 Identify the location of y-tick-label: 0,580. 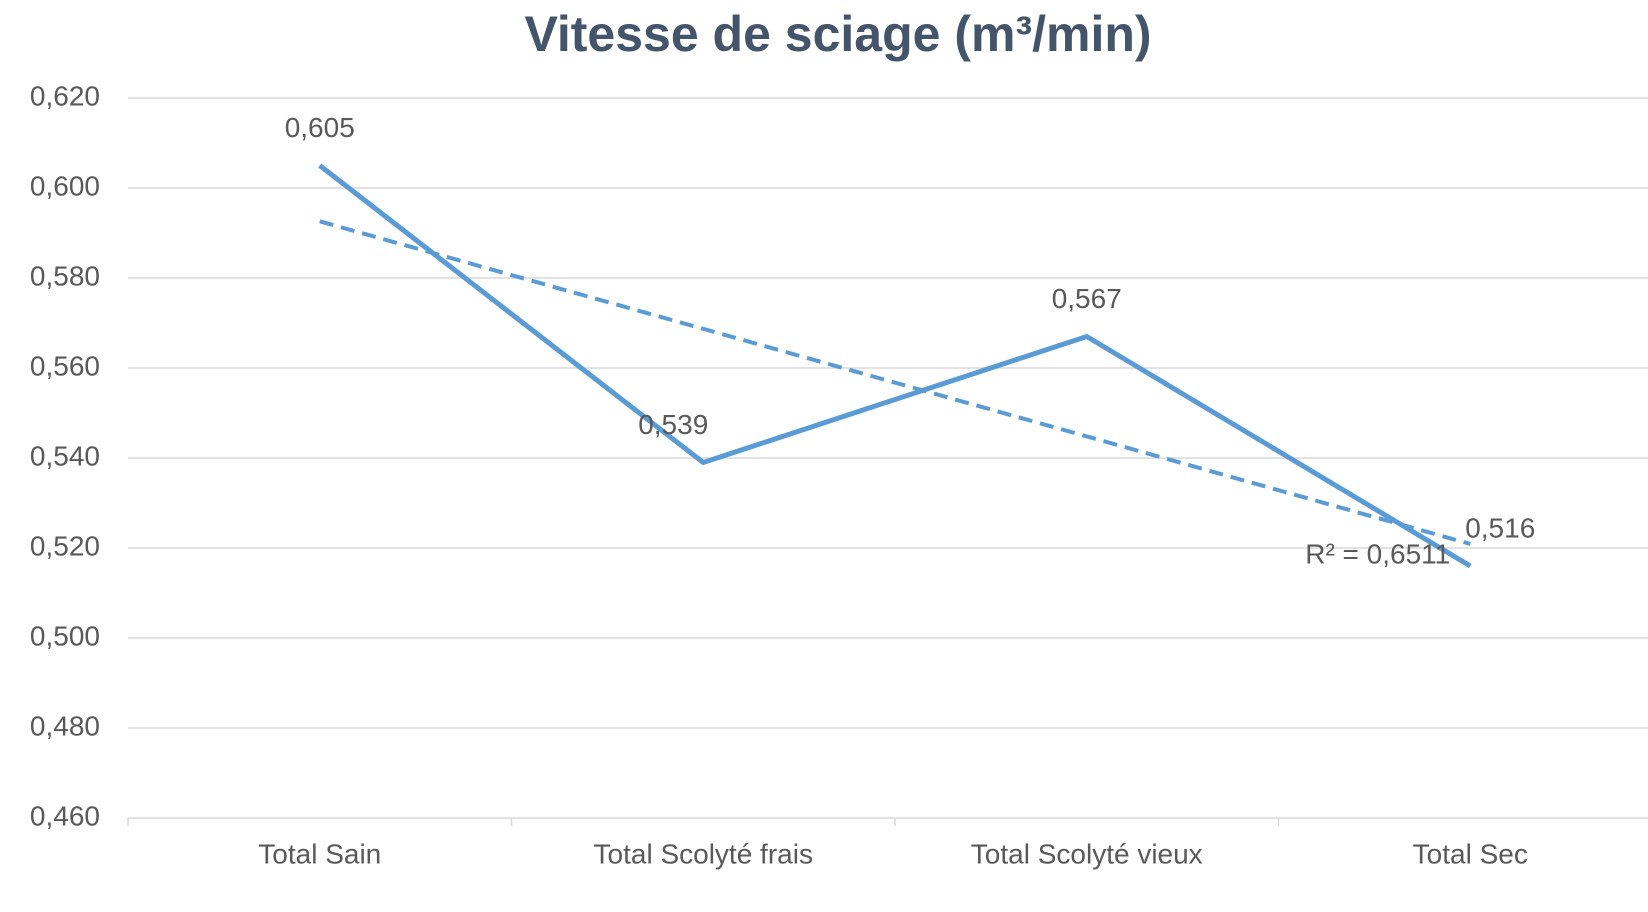
(65, 275).